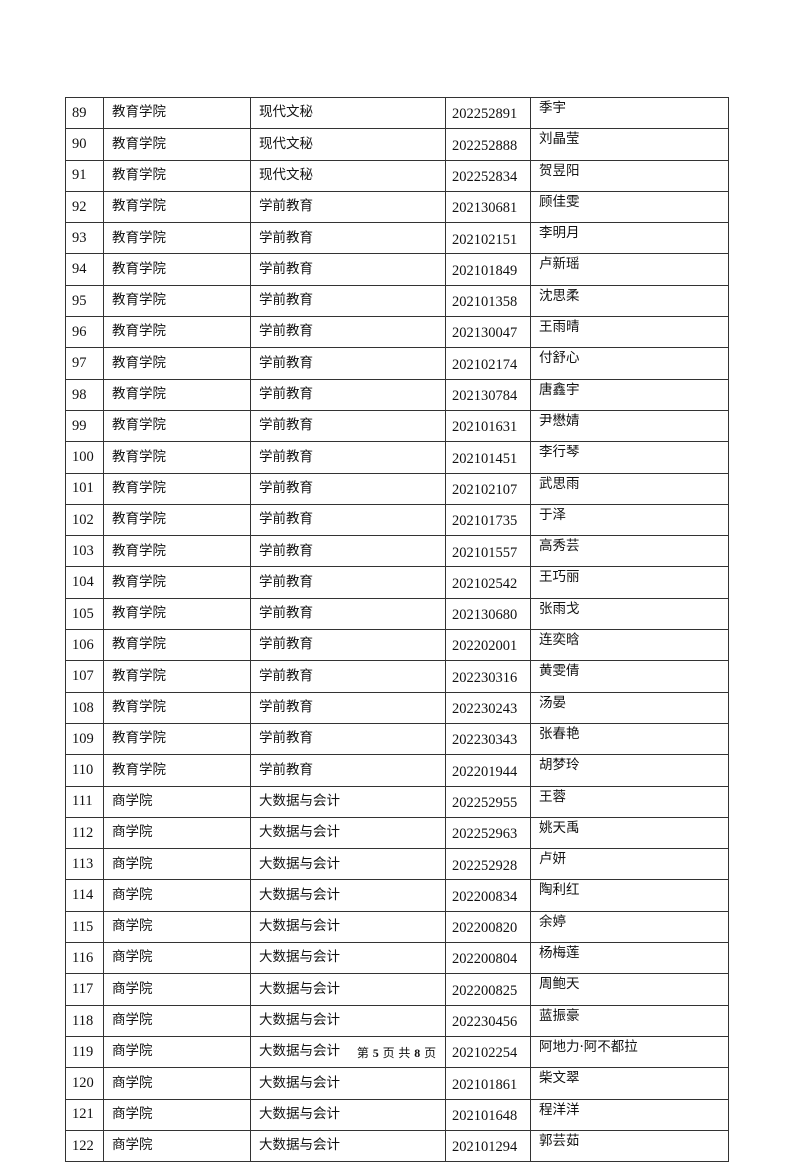  What do you see at coordinates (629, 739) in the screenshot?
I see `student-name-cell: 张春艳` at bounding box center [629, 739].